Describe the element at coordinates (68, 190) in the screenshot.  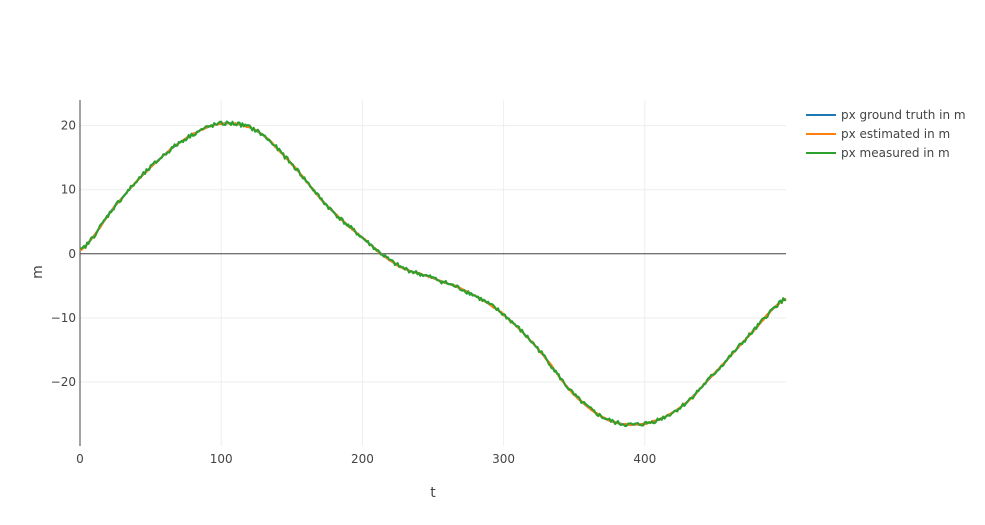
I see `y-tick-label: 10` at that location.